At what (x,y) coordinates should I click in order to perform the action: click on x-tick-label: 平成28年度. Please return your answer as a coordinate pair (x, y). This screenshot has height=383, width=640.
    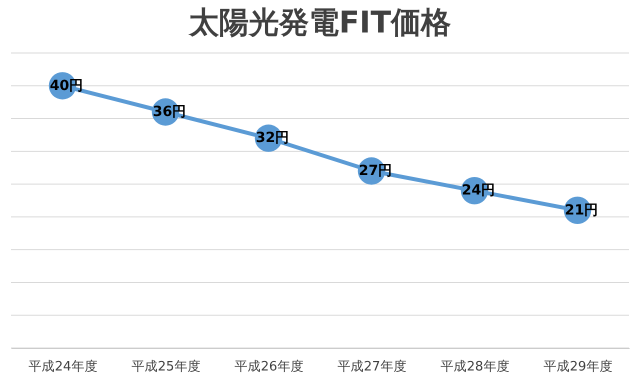
    Looking at the image, I should click on (475, 366).